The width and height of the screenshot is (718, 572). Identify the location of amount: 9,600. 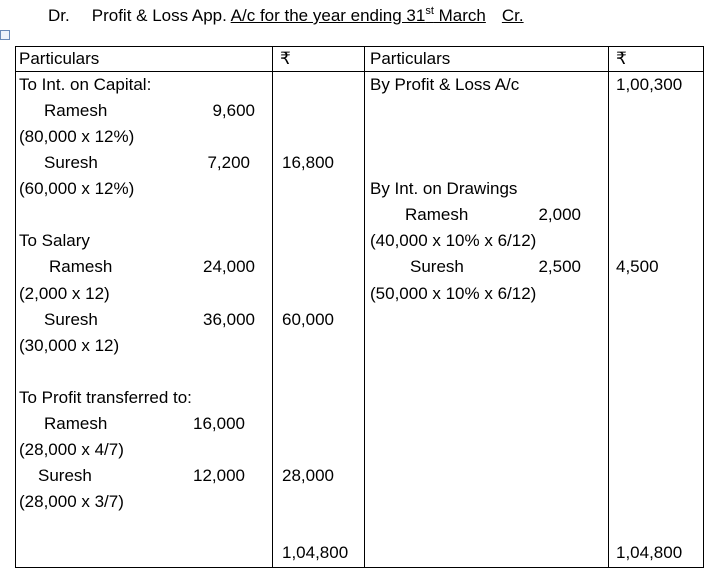
(233, 110).